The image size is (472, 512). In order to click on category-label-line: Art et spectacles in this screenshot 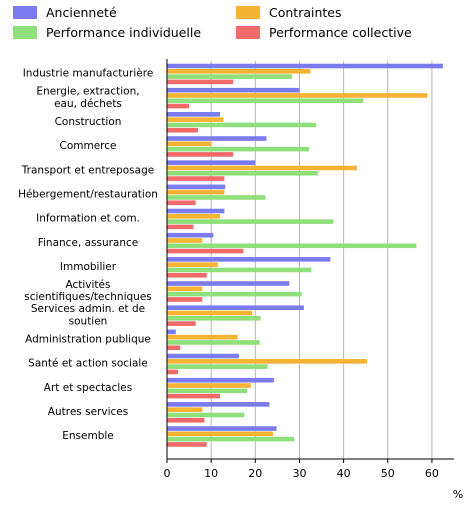, I will do `click(88, 388)`.